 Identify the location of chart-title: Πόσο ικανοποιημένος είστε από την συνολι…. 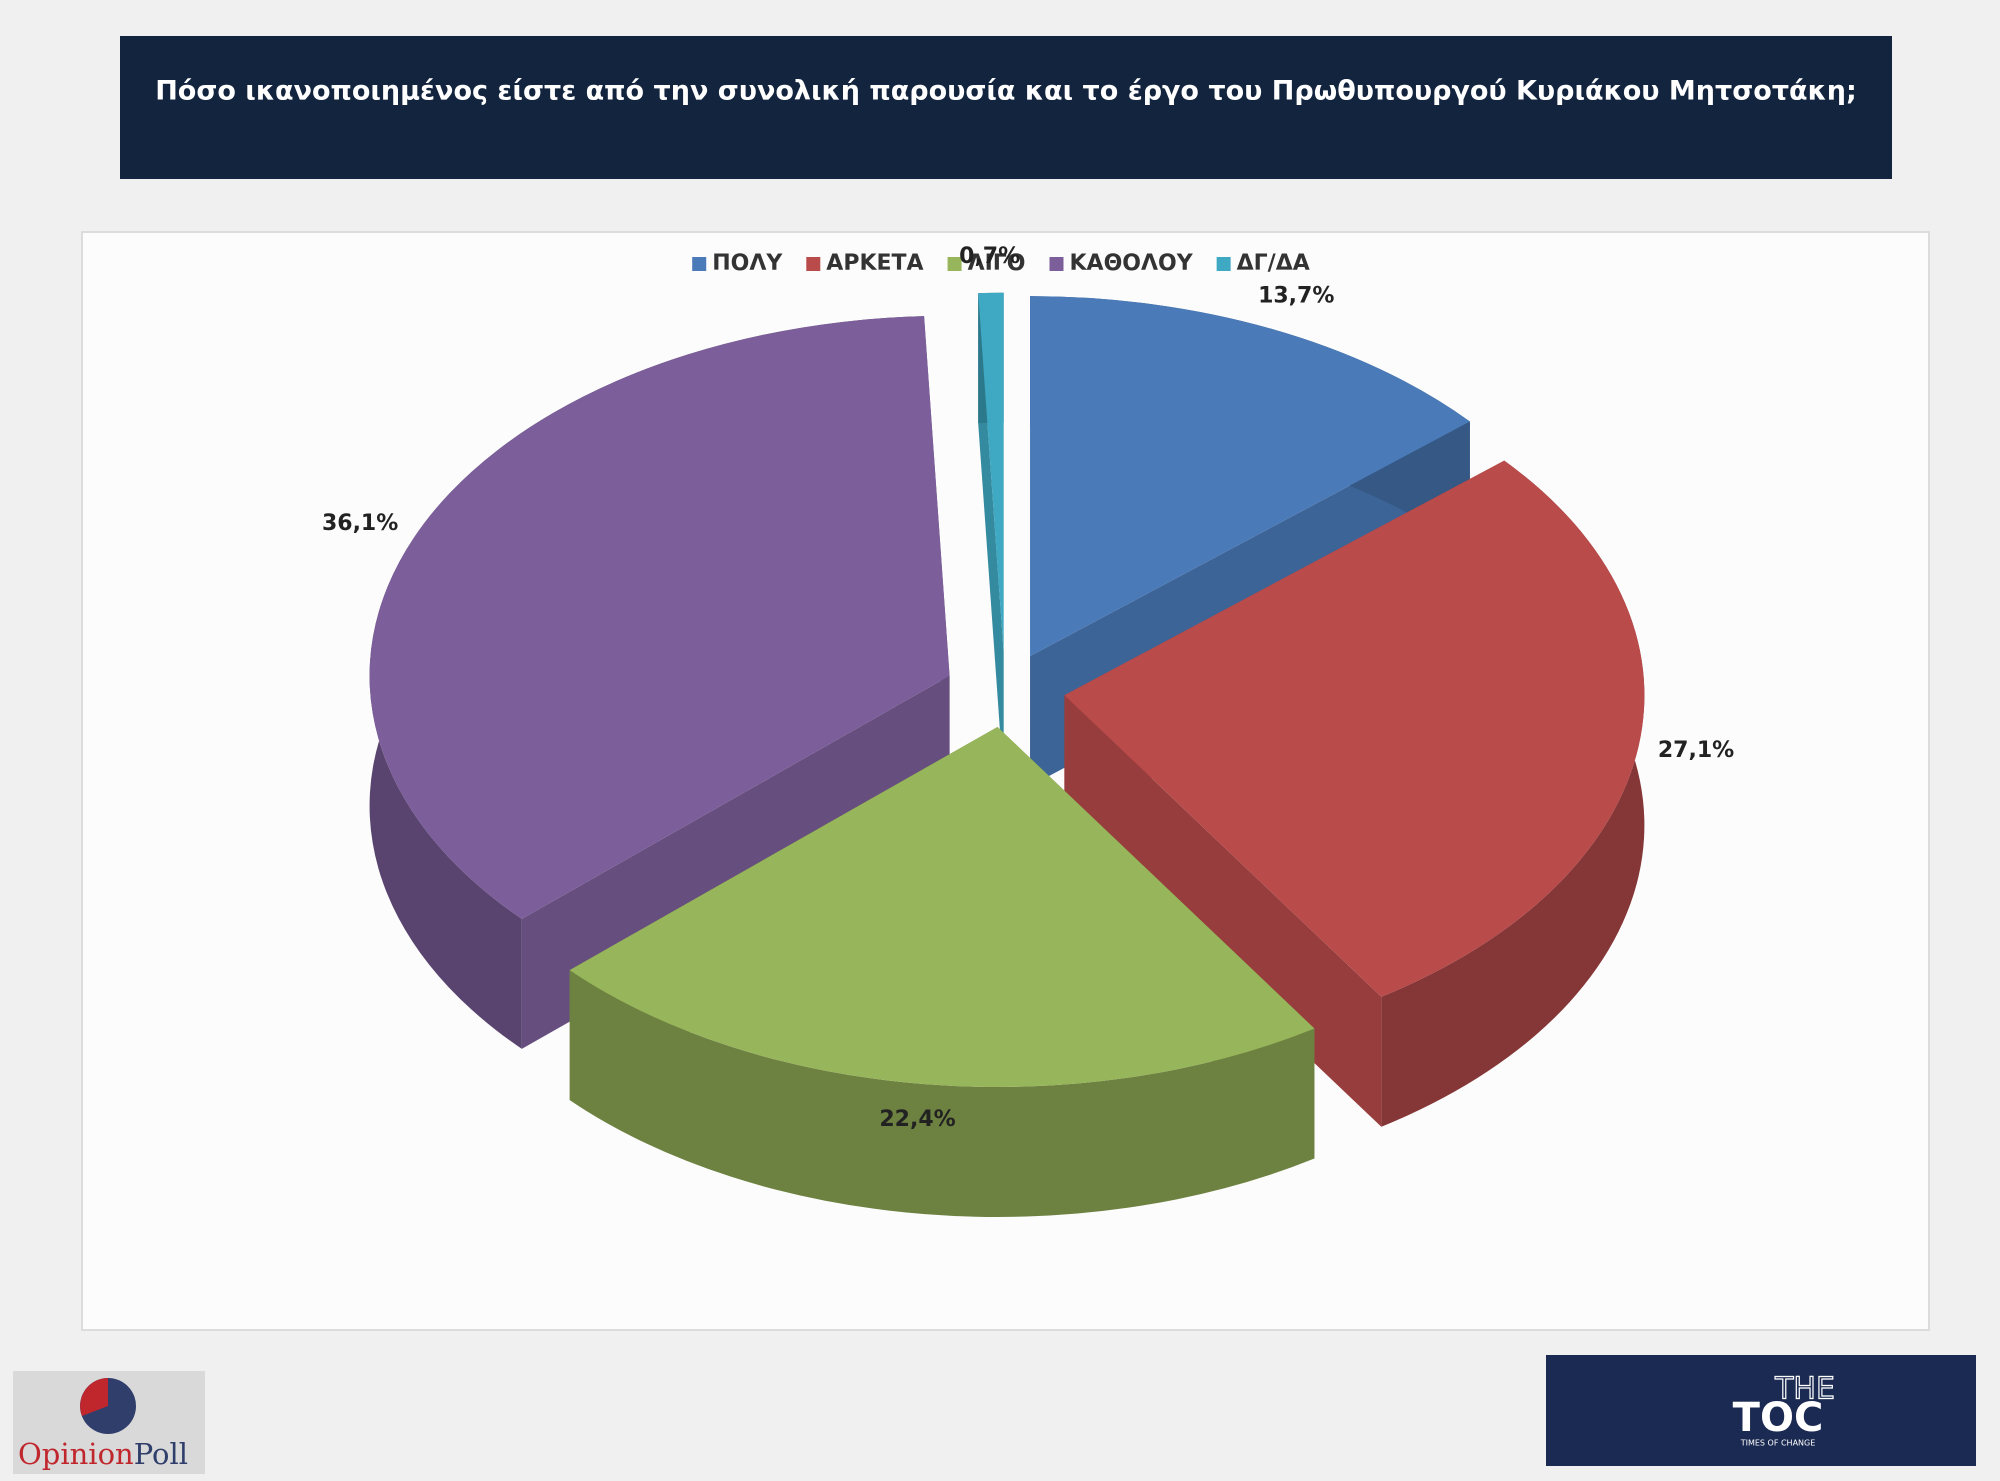
(1006, 91).